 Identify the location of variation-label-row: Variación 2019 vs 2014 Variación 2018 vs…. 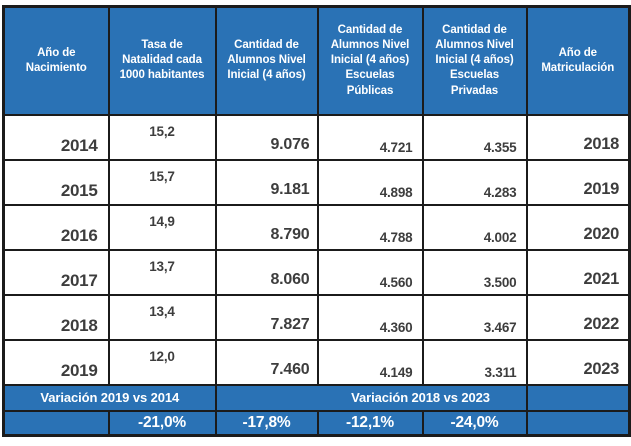
(316, 397).